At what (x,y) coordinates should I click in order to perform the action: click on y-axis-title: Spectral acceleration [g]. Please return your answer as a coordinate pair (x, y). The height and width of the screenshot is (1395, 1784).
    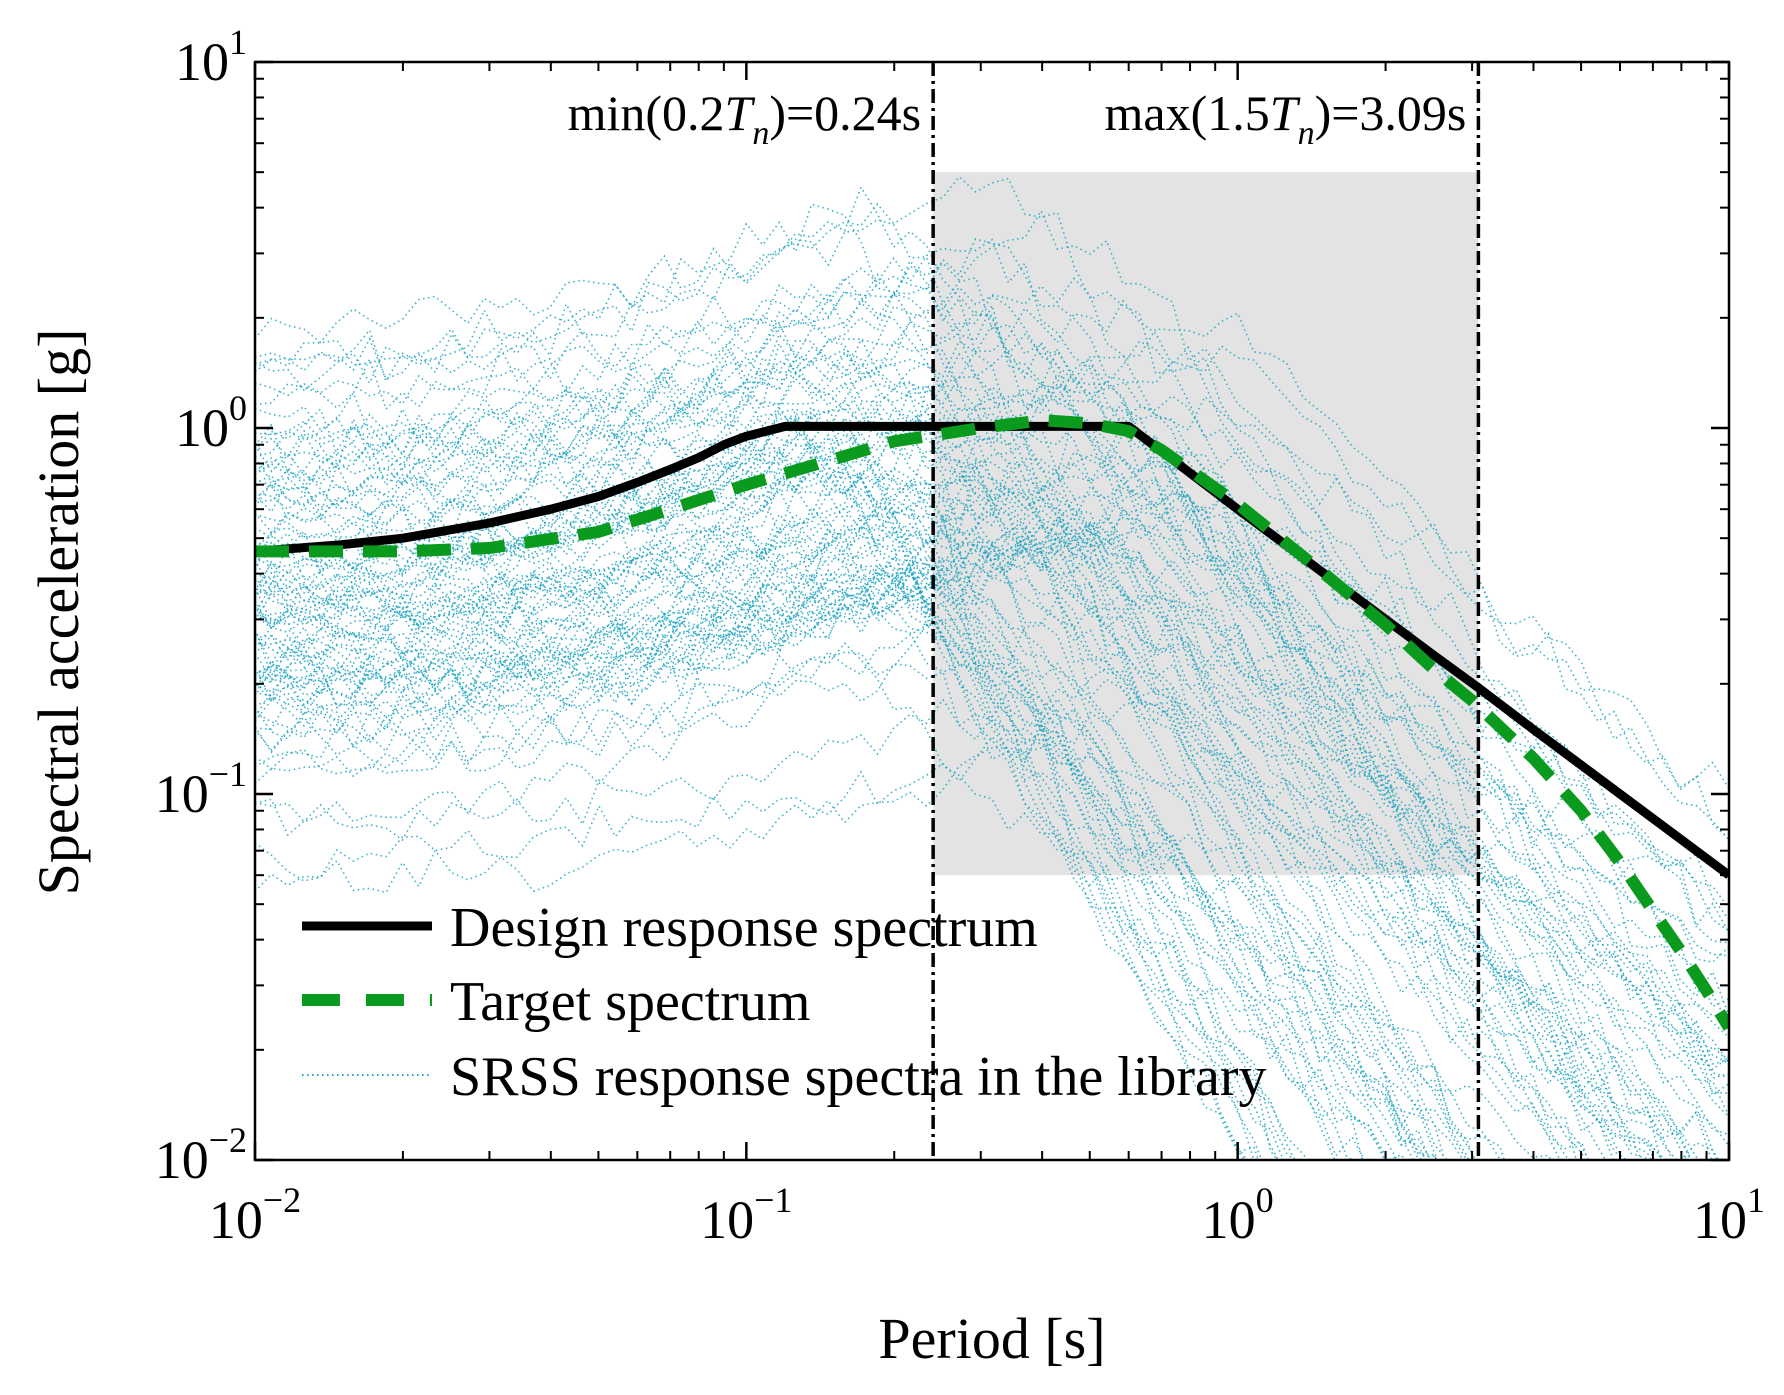
    Looking at the image, I should click on (58, 612).